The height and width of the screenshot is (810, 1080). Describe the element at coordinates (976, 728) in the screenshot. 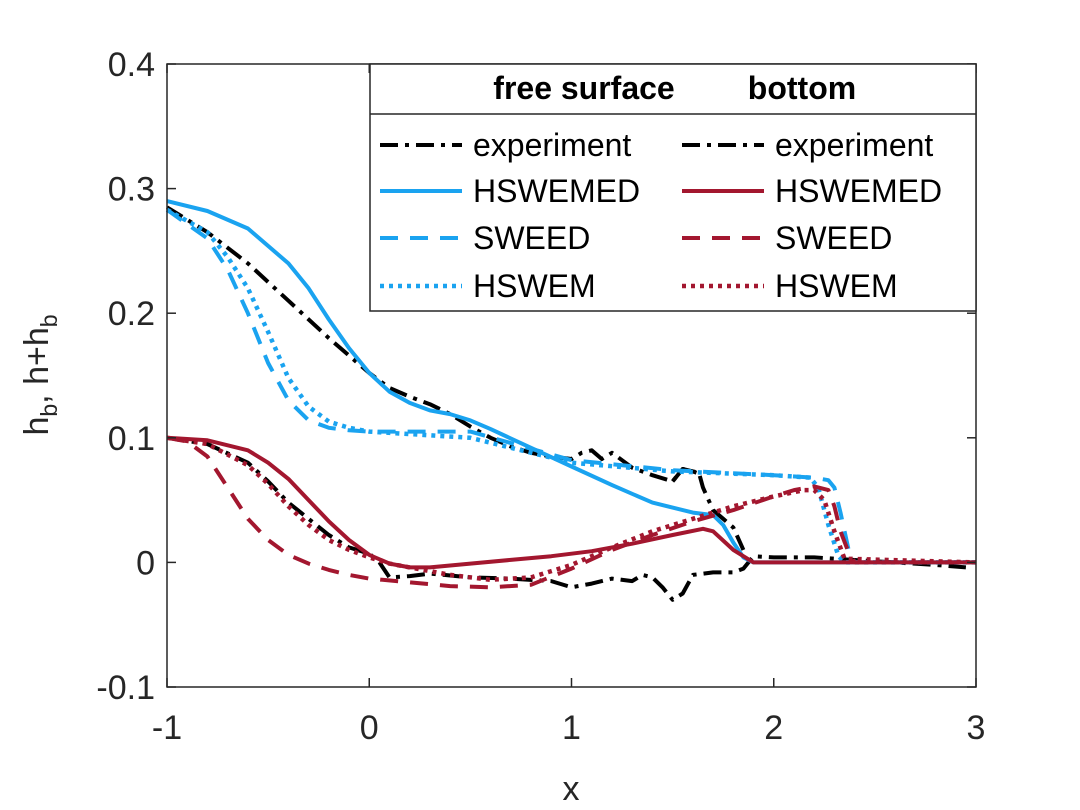

I see `x-tick-label-4: 3` at that location.